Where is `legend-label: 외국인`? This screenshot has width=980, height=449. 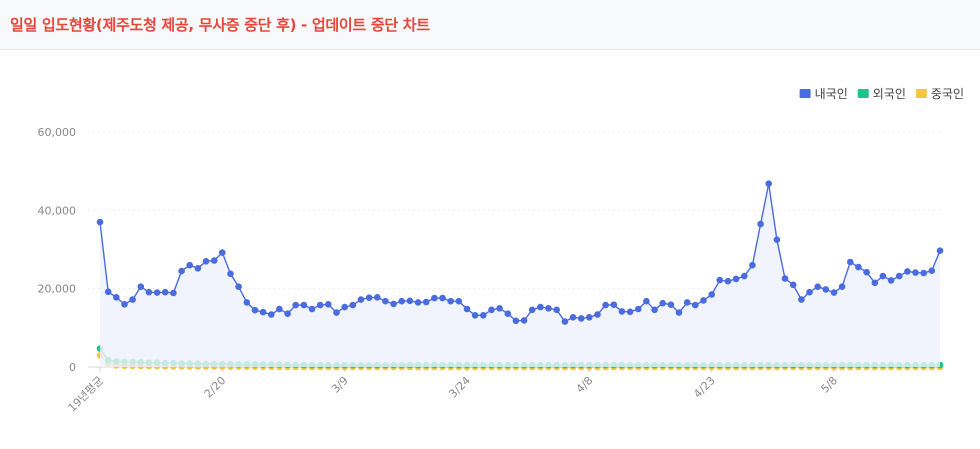 legend-label: 외국인 is located at coordinates (889, 94).